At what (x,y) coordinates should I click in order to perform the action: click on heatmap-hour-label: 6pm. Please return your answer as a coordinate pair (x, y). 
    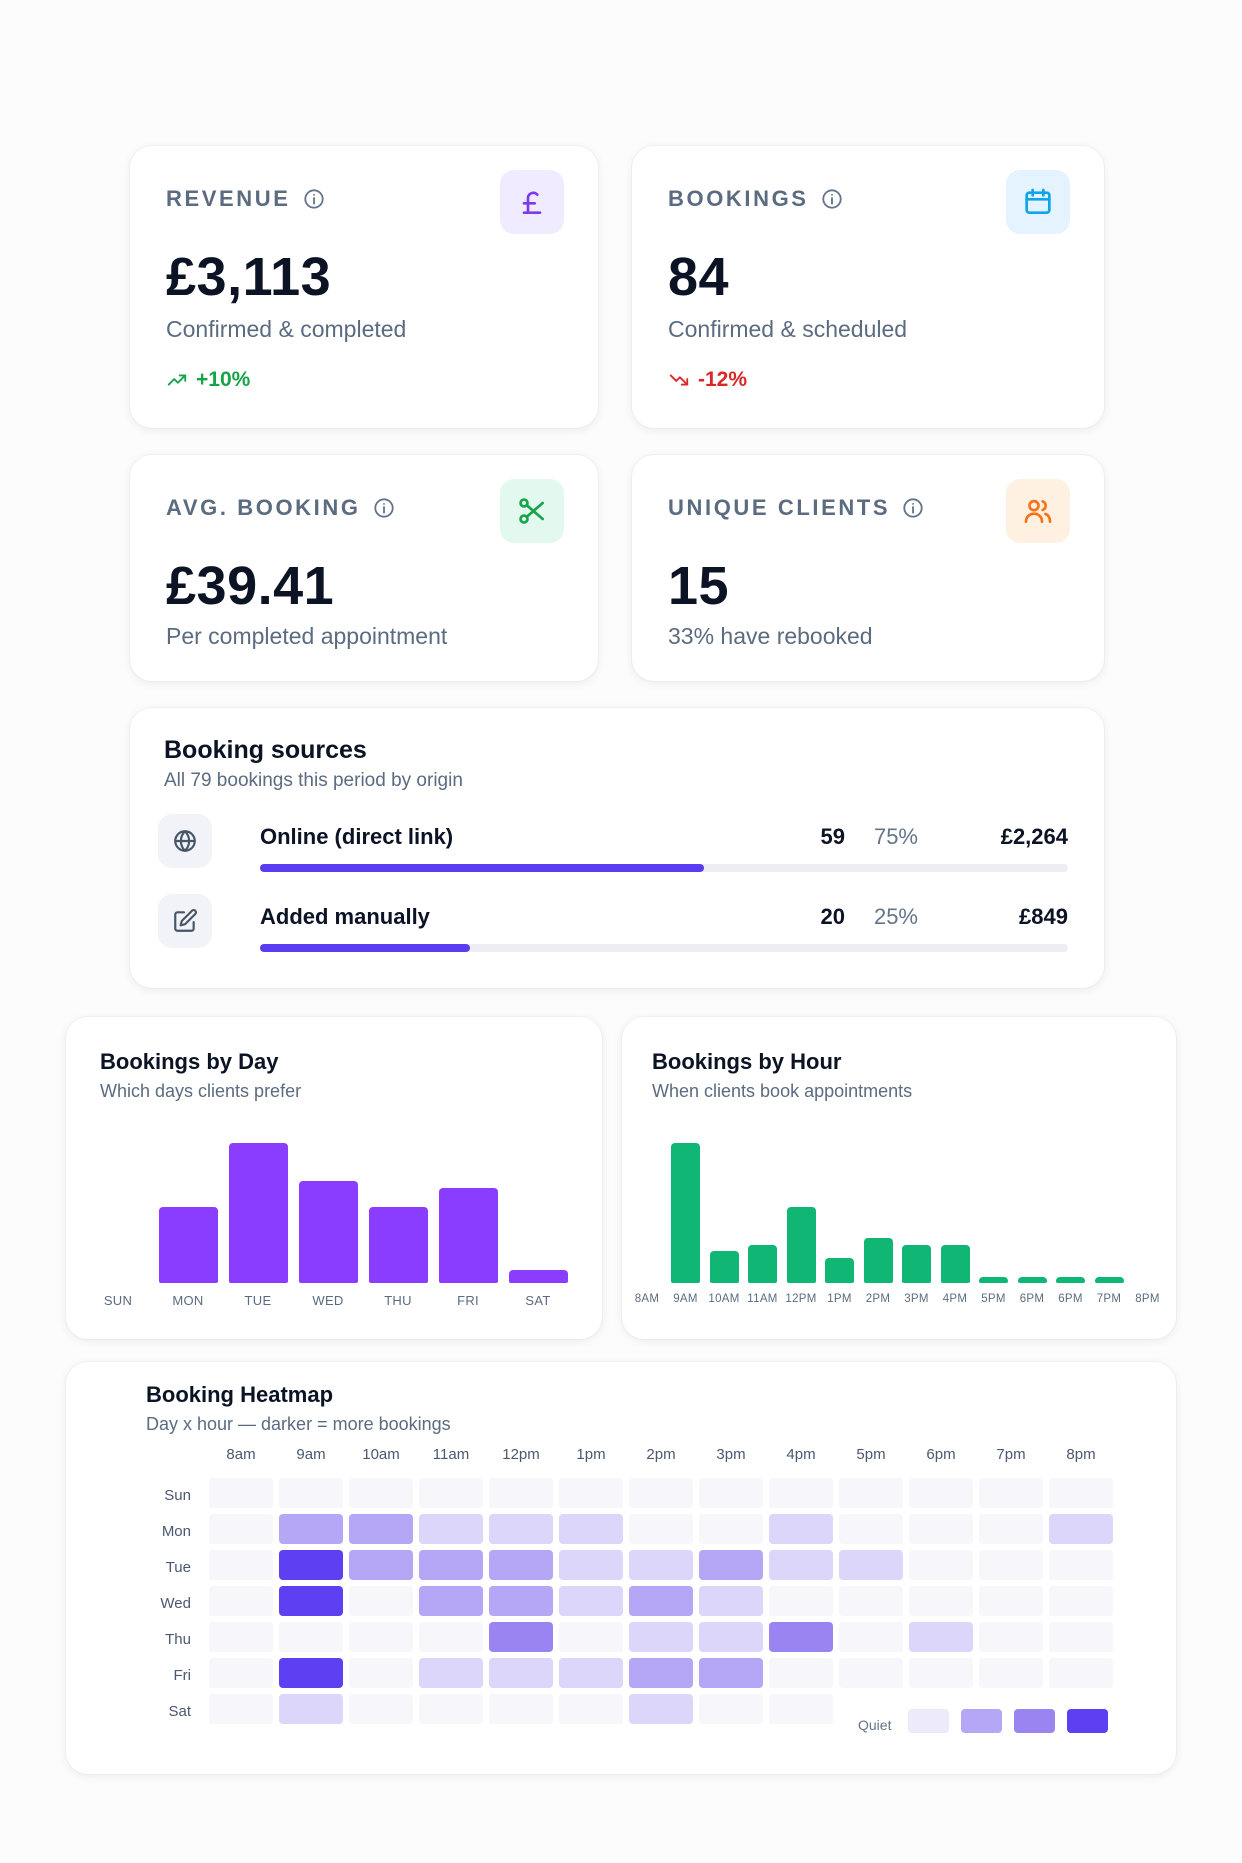
    Looking at the image, I should click on (941, 1454).